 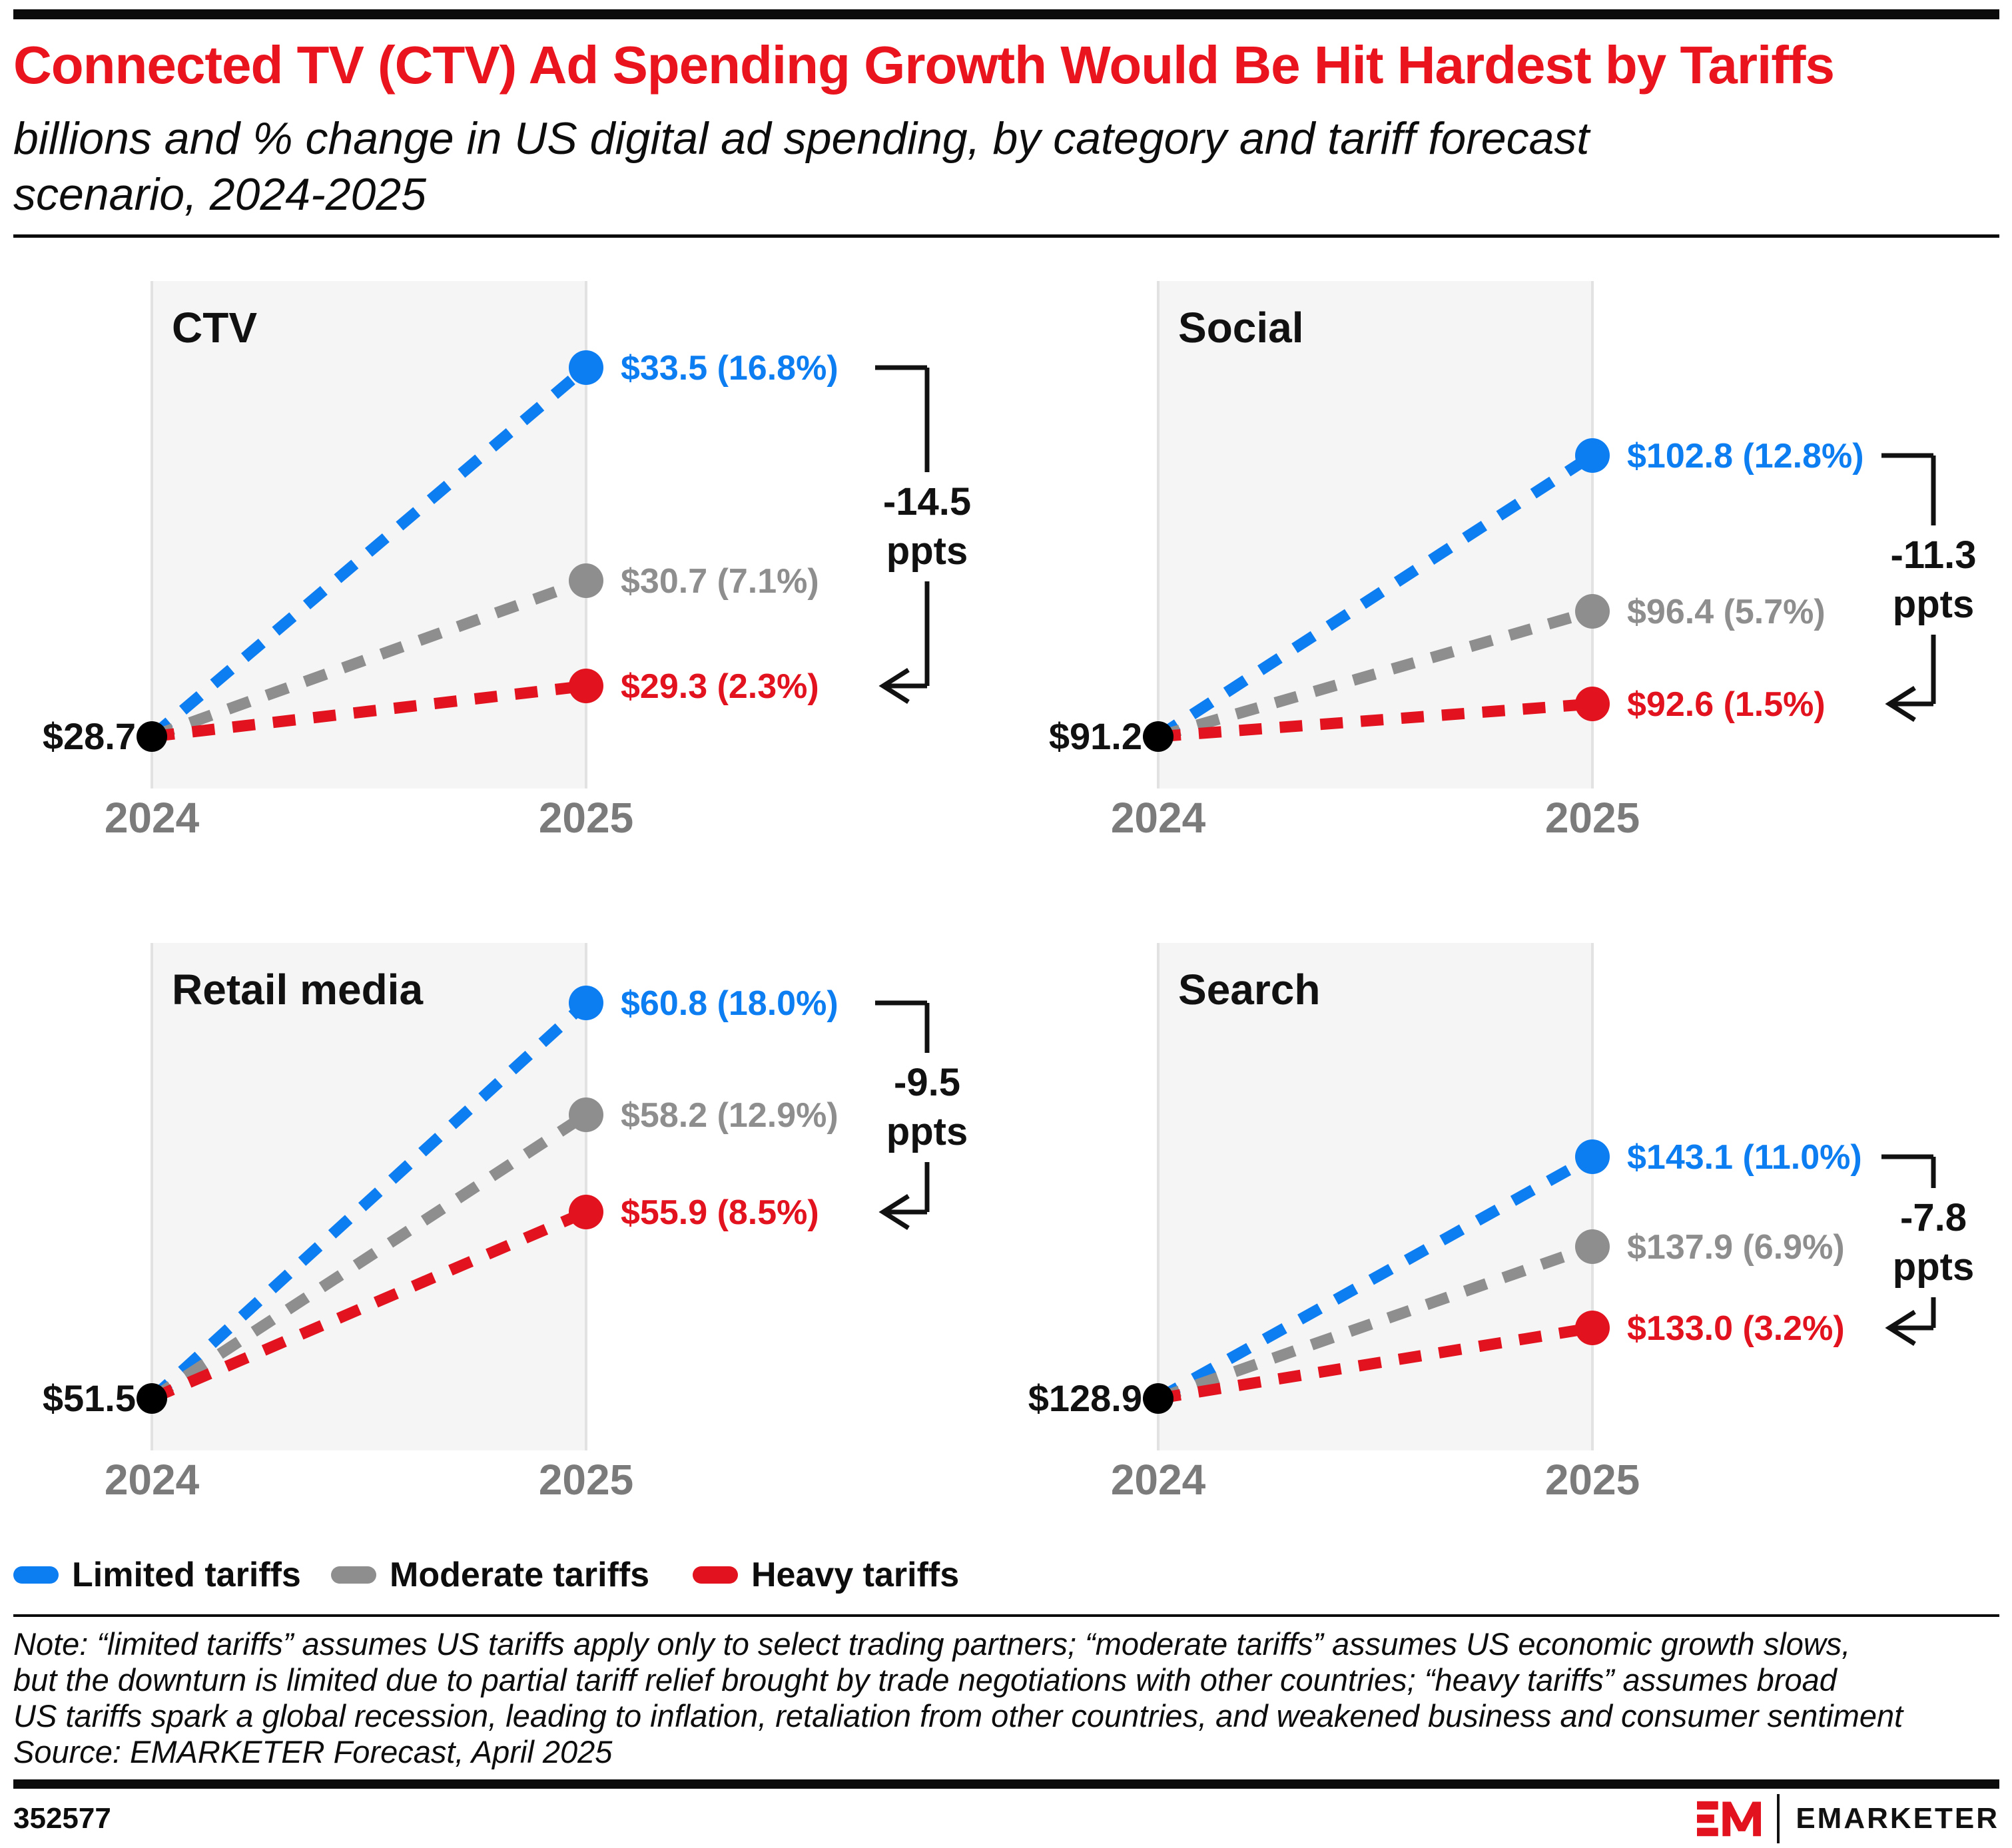 I want to click on source-line: Source: EMARKETER Forecast, April 2025, so click(x=313, y=1751).